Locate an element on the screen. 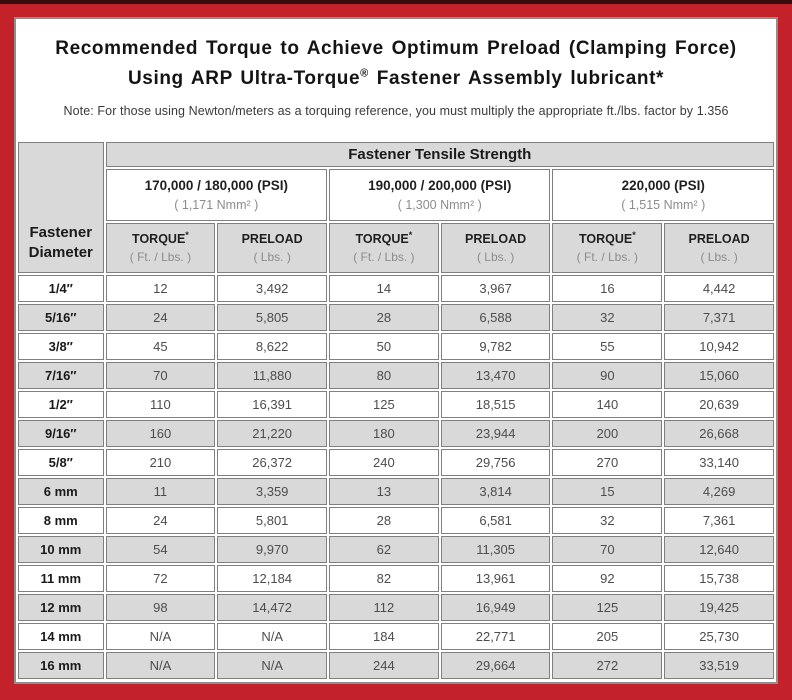  value-cell: 5,801 is located at coordinates (272, 520).